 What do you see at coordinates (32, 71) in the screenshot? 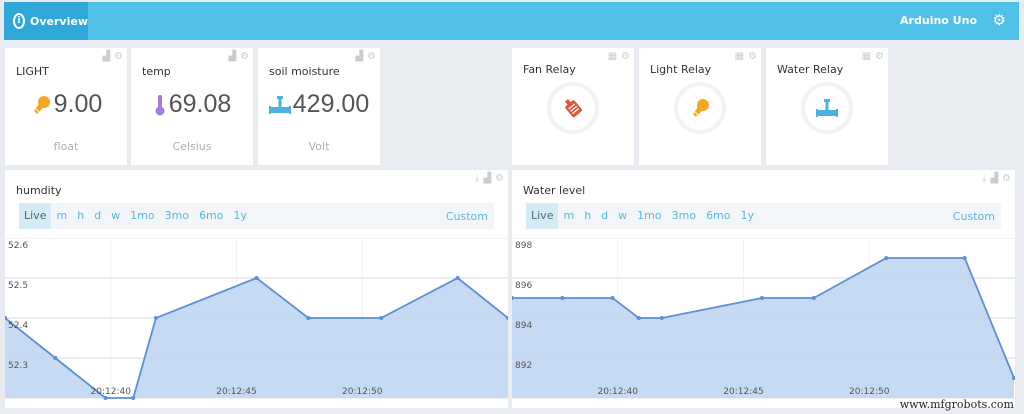
I see `widget-title: LIGHT` at bounding box center [32, 71].